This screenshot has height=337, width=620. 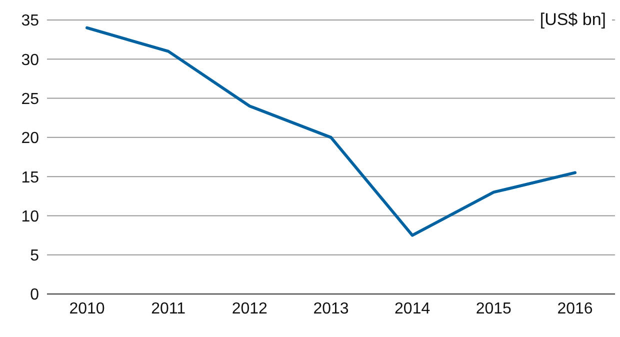 What do you see at coordinates (87, 309) in the screenshot?
I see `x-tick-label: 2010` at bounding box center [87, 309].